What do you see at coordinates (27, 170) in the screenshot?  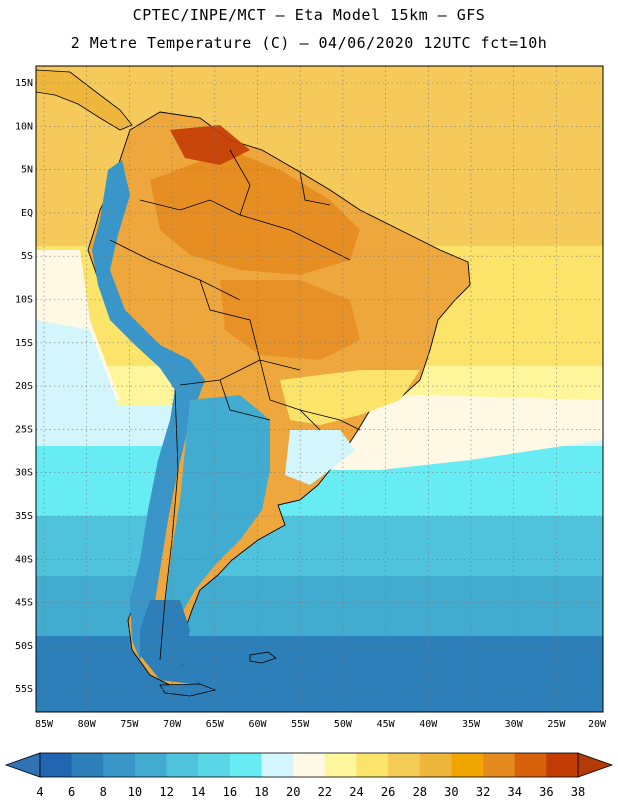 I see `lat-label: 5N` at bounding box center [27, 170].